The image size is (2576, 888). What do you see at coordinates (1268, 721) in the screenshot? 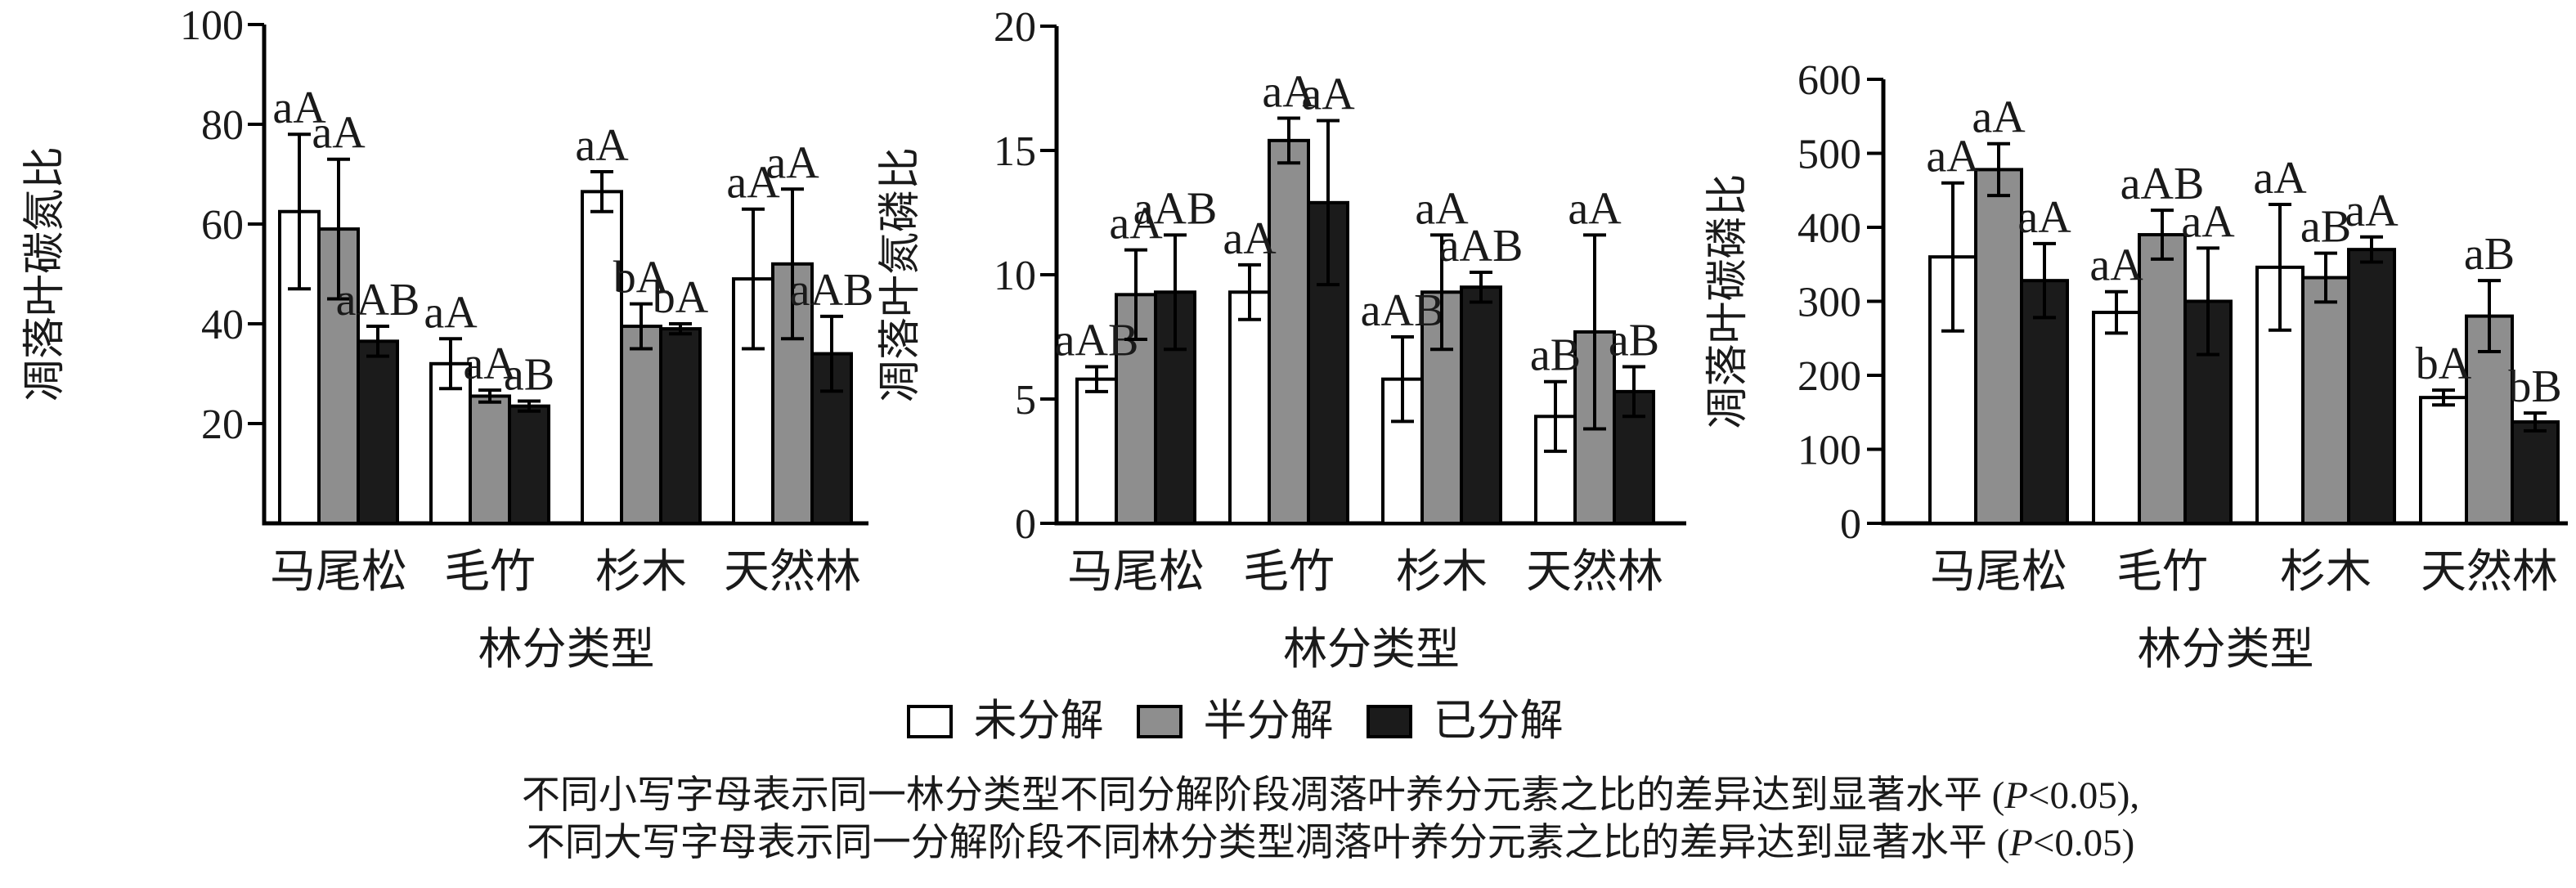
I see `legend-label: 半分解` at bounding box center [1268, 721].